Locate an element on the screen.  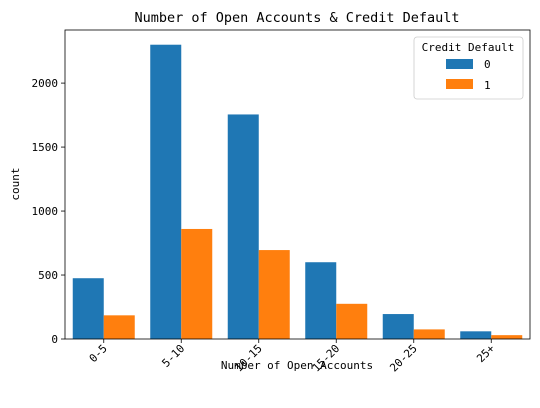
y-axis-ticks: 0 500 1000 1500 2000 is located at coordinates (48, 211).